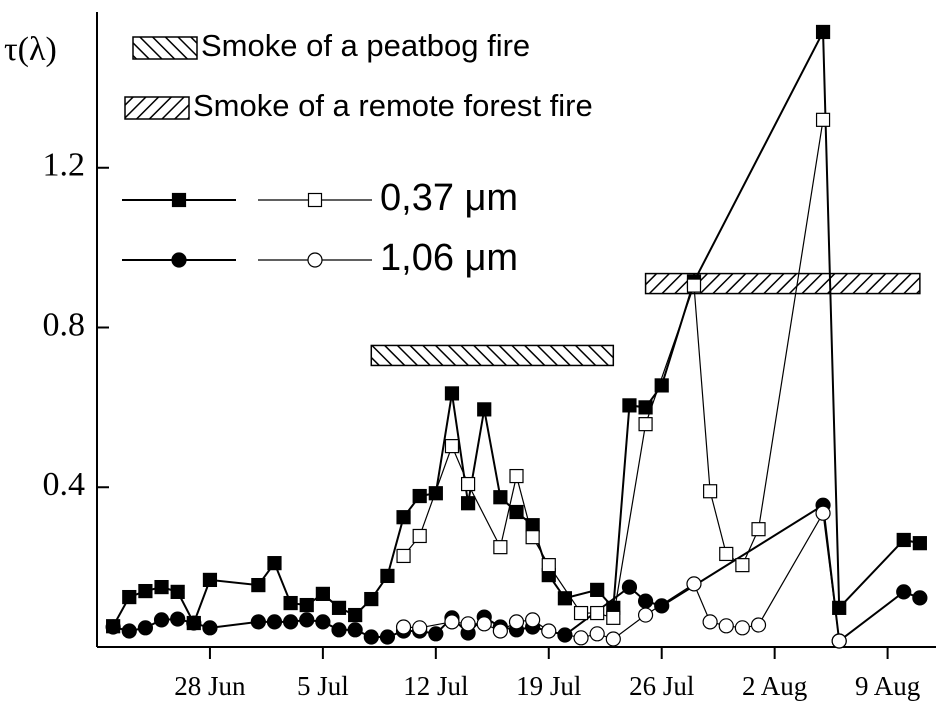 The image size is (941, 713). I want to click on annotation-legend-label: Smoke of a peatbog fire, so click(365, 45).